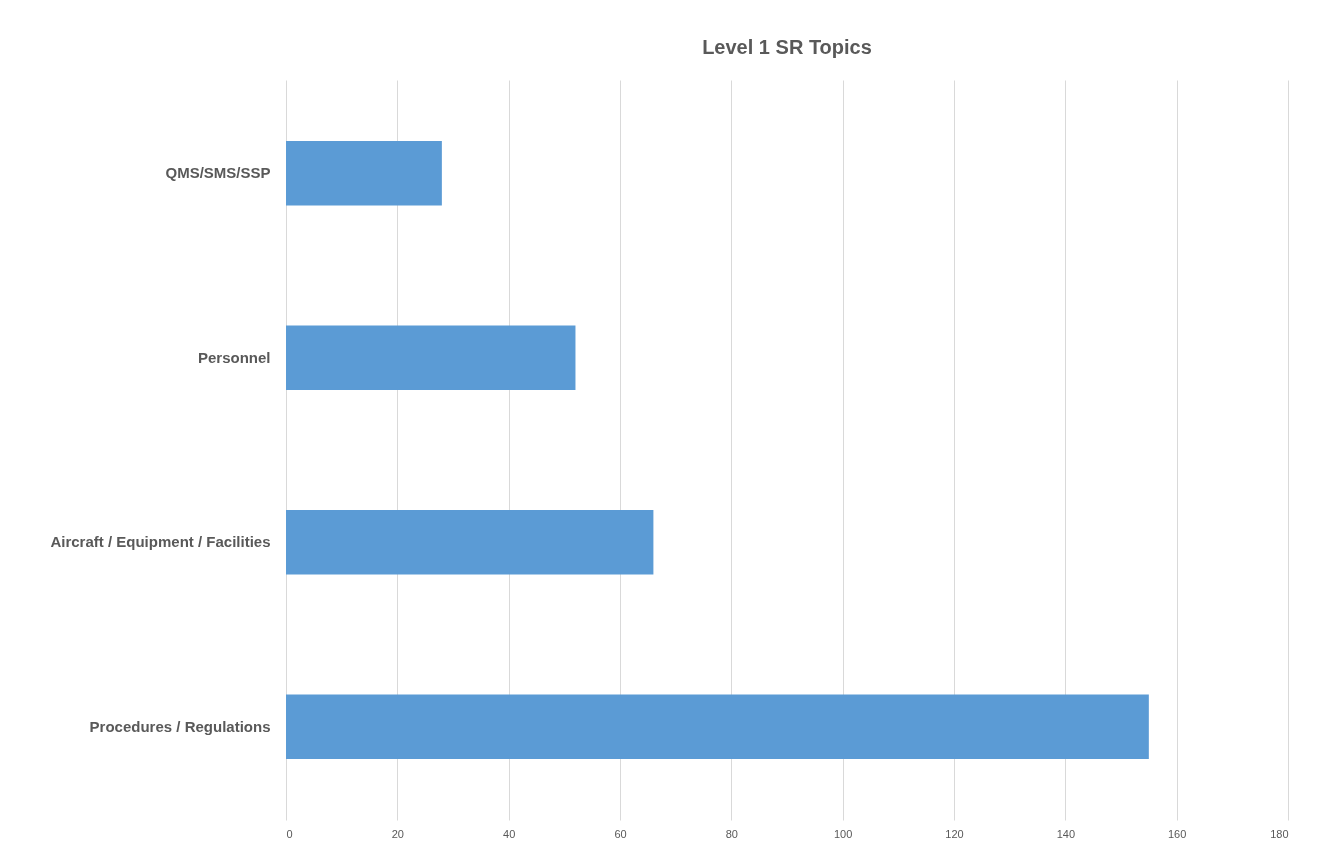 This screenshot has height=860, width=1328. I want to click on y-tick-label: Procedures / Regulations, so click(180, 726).